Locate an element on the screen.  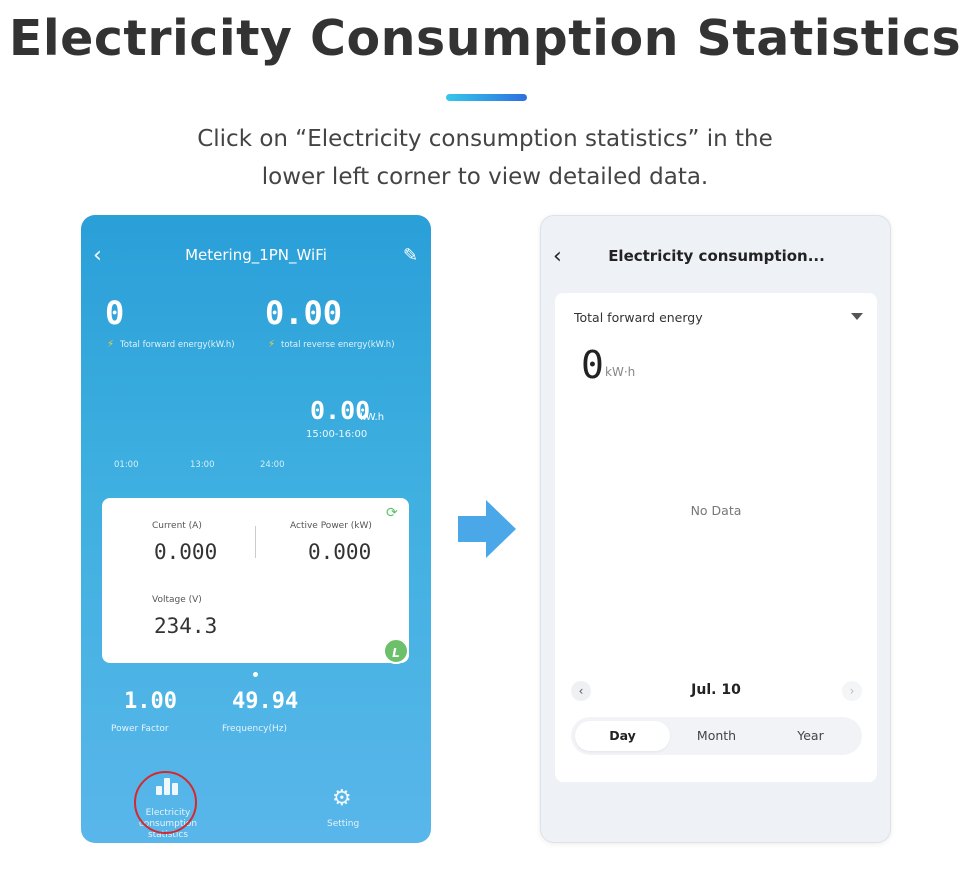
power-factor-value: 1.00 is located at coordinates (150, 701).